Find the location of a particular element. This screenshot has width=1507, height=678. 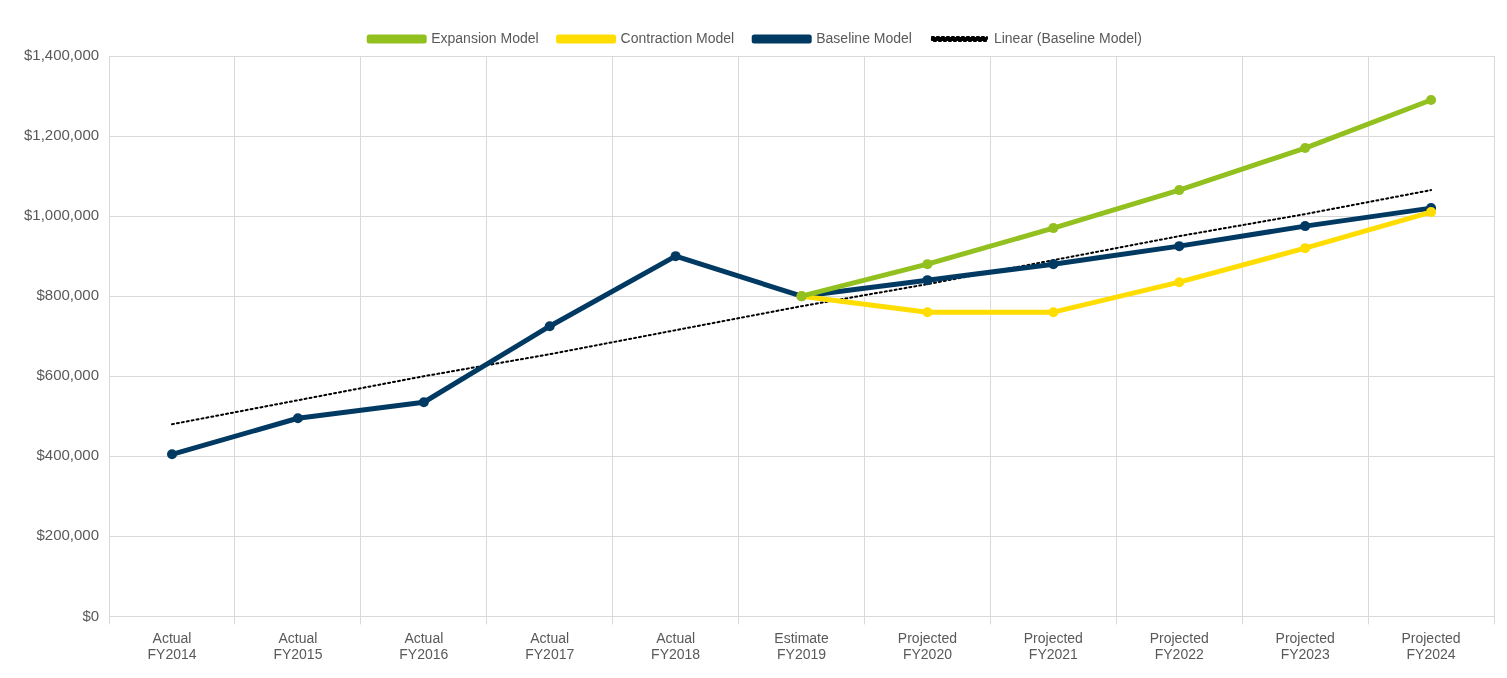

x-tick-label: Projected FY2024 is located at coordinates (1431, 646).